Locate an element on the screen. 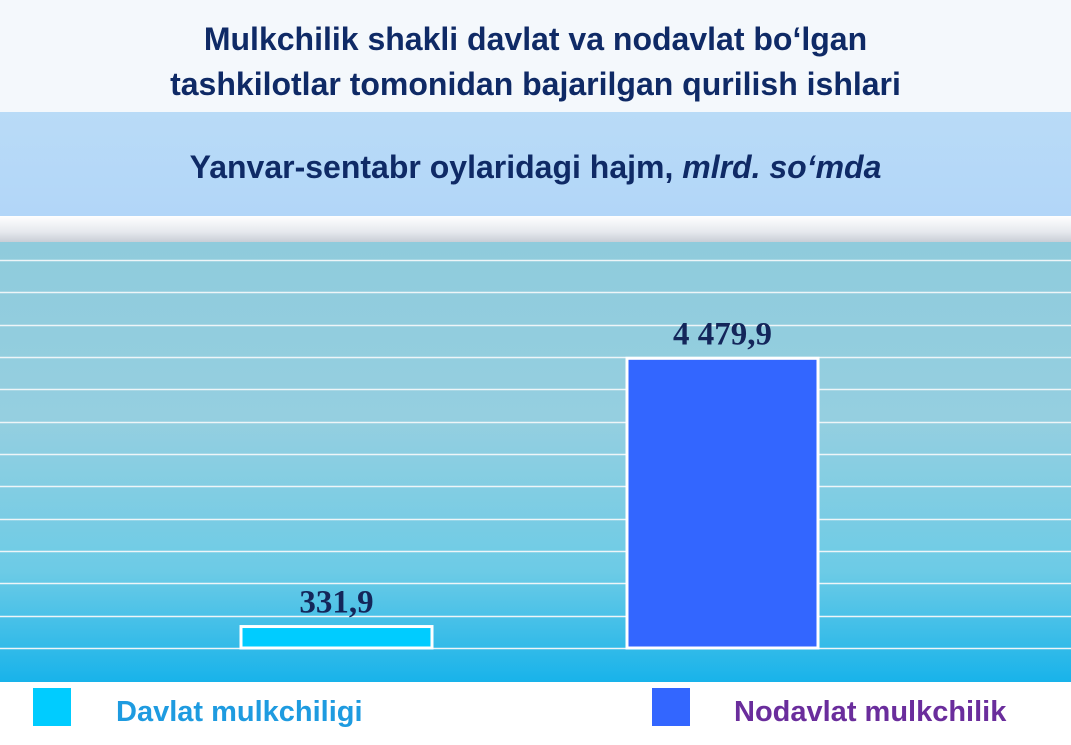  bar-davlat is located at coordinates (336, 637).